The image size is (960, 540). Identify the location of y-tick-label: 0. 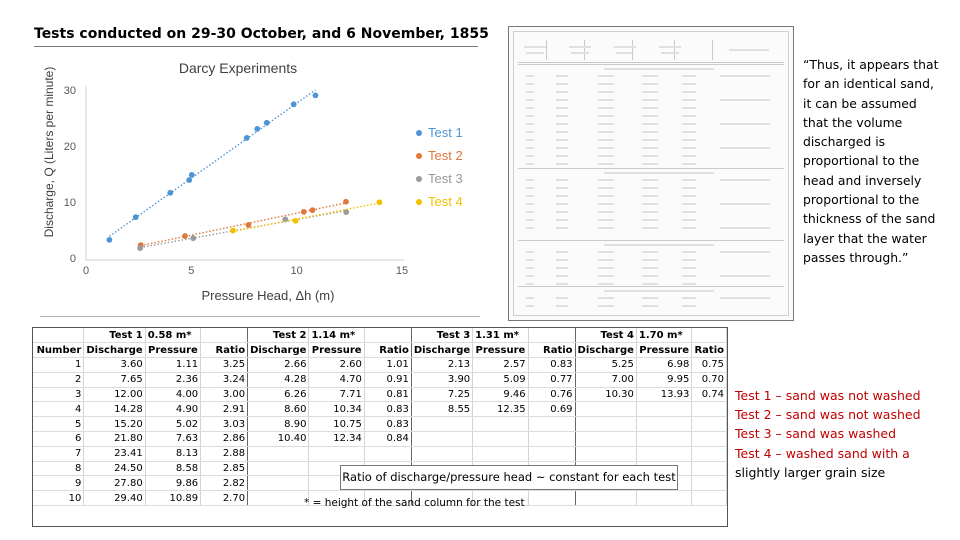
(72, 259).